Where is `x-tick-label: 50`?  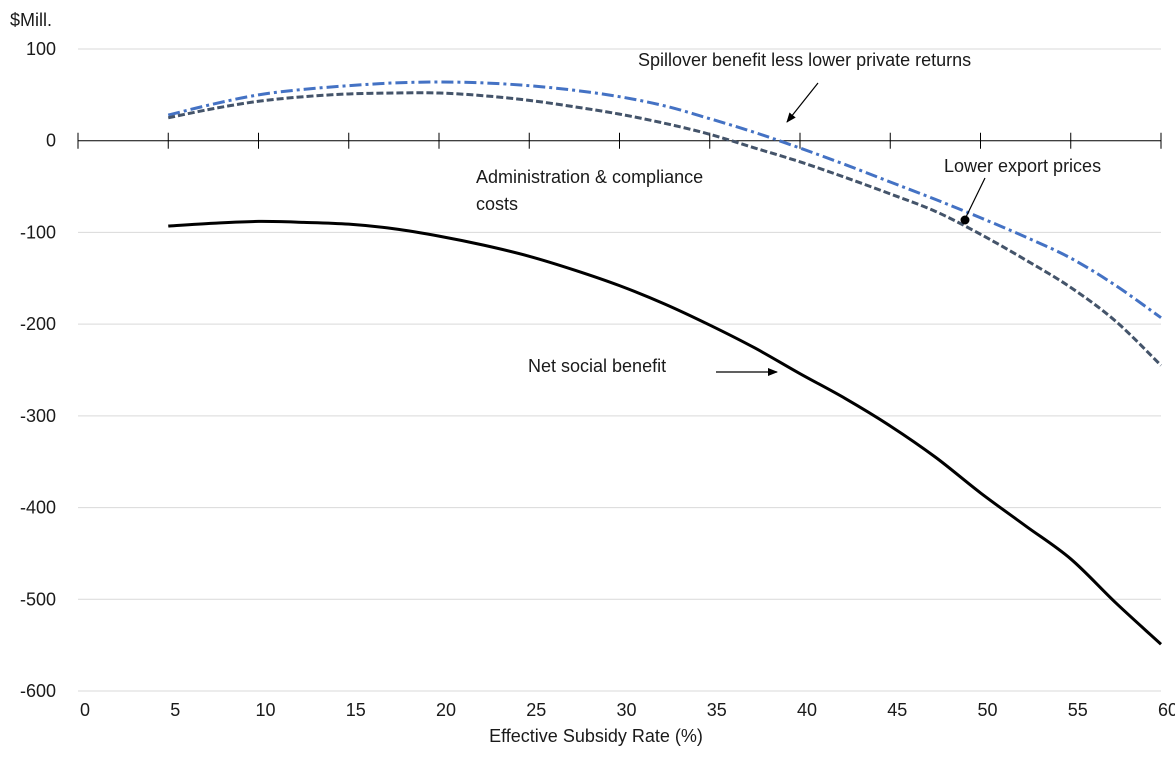
x-tick-label: 50 is located at coordinates (987, 710).